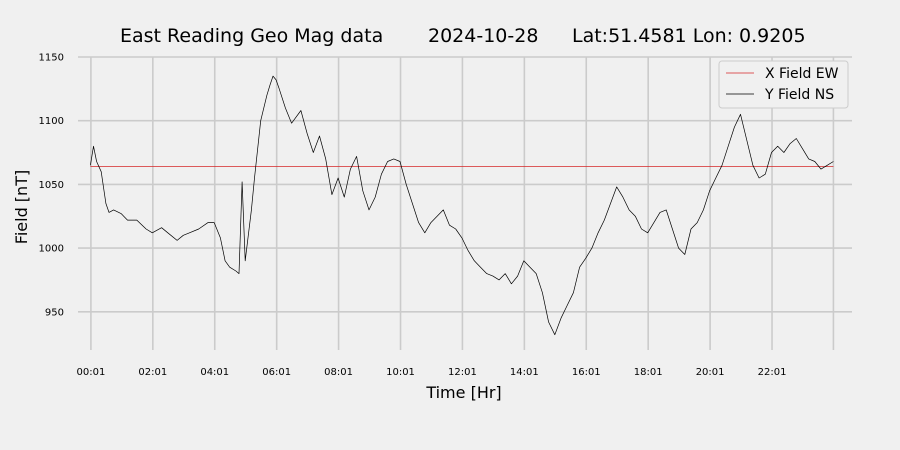 This screenshot has height=450, width=900. Describe the element at coordinates (400, 372) in the screenshot. I see `x-tick-label: 10:01` at that location.